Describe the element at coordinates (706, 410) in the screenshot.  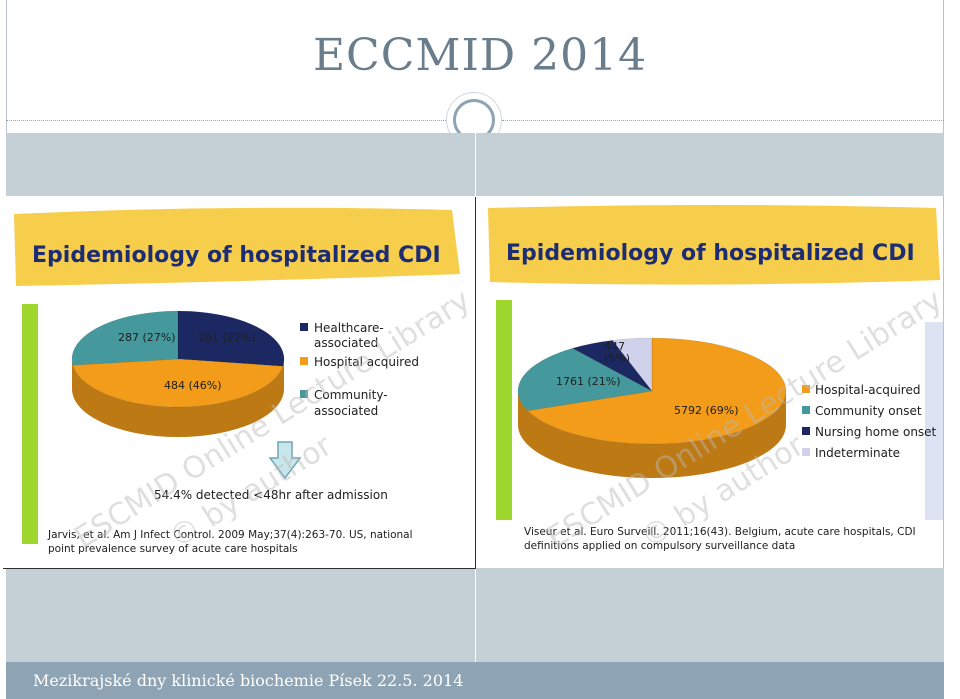
I see `data-label-hospital: 5792 (69%)` at that location.